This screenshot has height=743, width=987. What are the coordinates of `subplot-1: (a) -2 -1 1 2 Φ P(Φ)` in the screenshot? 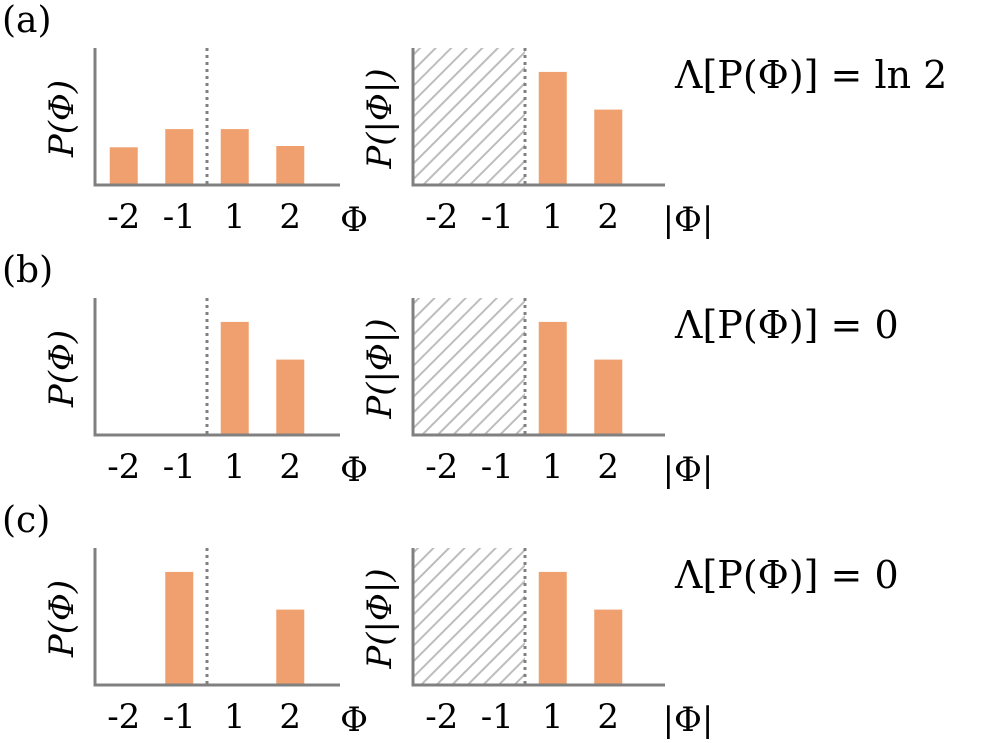 It's located at (185, 120).